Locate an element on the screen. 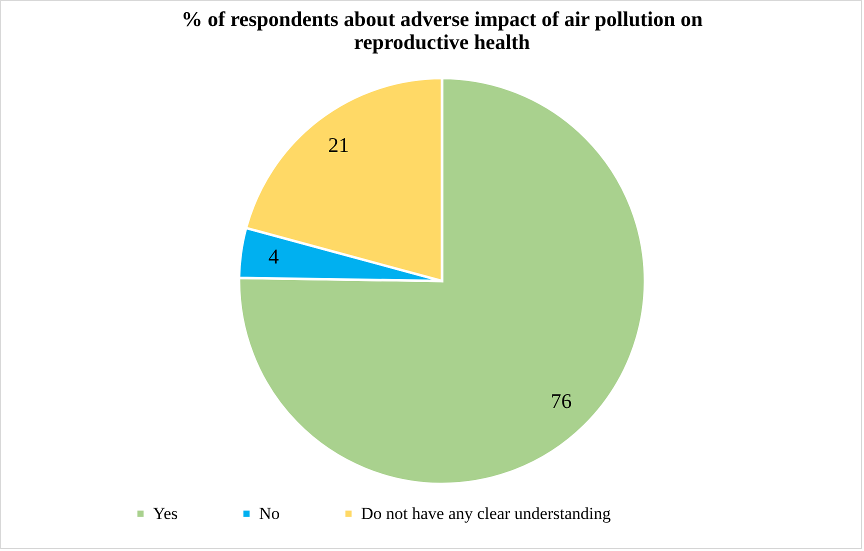 The width and height of the screenshot is (864, 551). chart-title: % of respondents about adverse impact of air pollution on reproductive health is located at coordinates (442, 30).